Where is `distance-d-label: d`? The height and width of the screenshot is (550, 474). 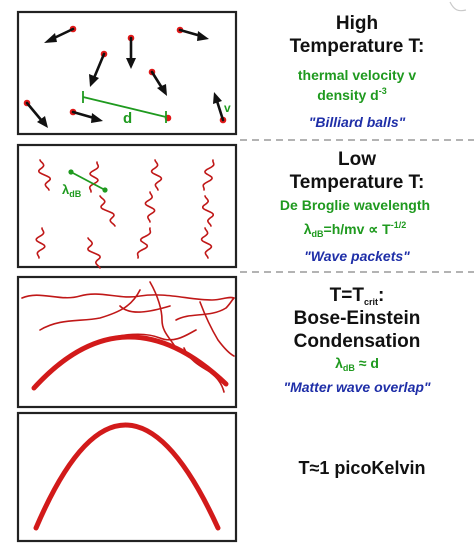 distance-d-label: d is located at coordinates (127, 118).